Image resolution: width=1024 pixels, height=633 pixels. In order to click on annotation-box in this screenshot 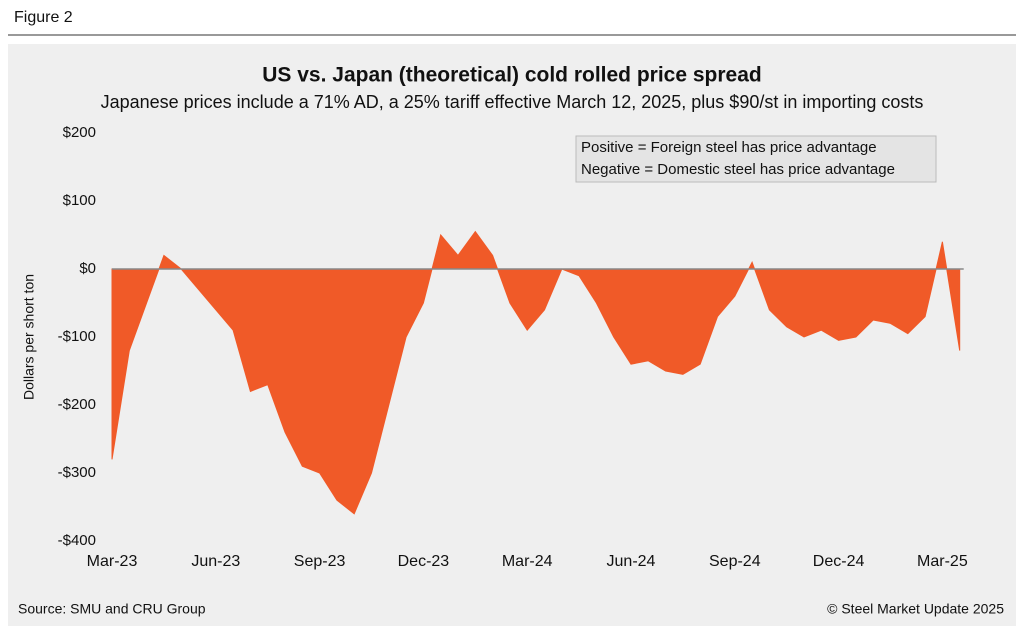, I will do `click(756, 159)`.